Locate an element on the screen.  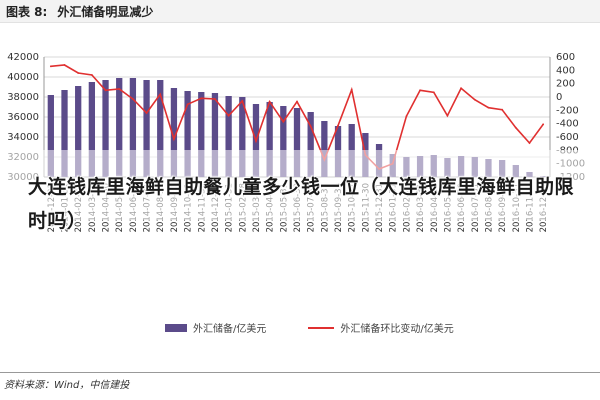
figure-title: 图表 8: 外汇储备明显减少 is located at coordinates (84, 11).